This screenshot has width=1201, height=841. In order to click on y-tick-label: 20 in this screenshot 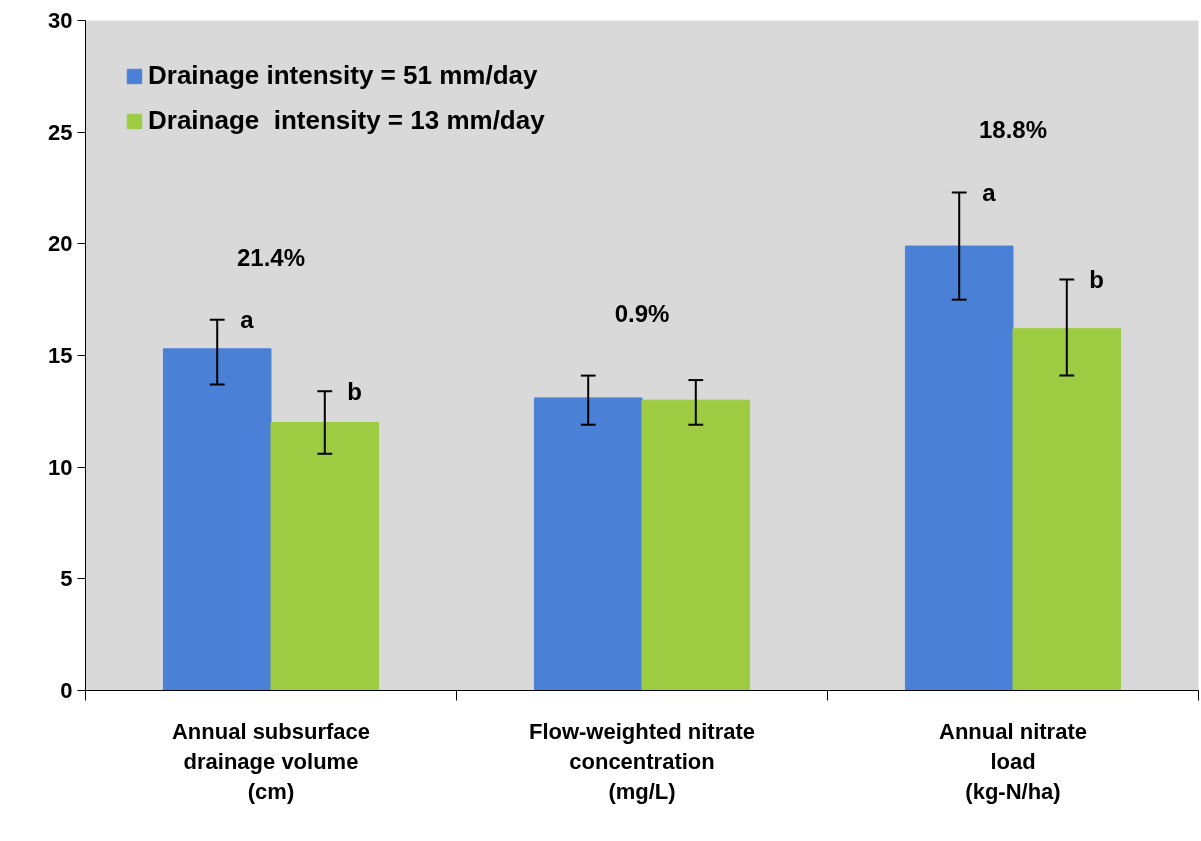, I will do `click(60, 244)`.